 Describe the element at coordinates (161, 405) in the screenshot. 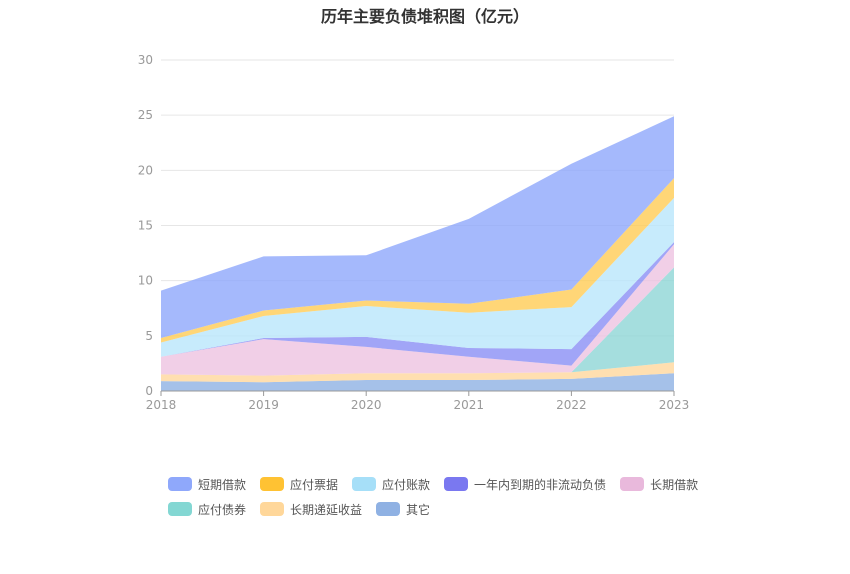

I see `x-tick-label: 2018` at that location.